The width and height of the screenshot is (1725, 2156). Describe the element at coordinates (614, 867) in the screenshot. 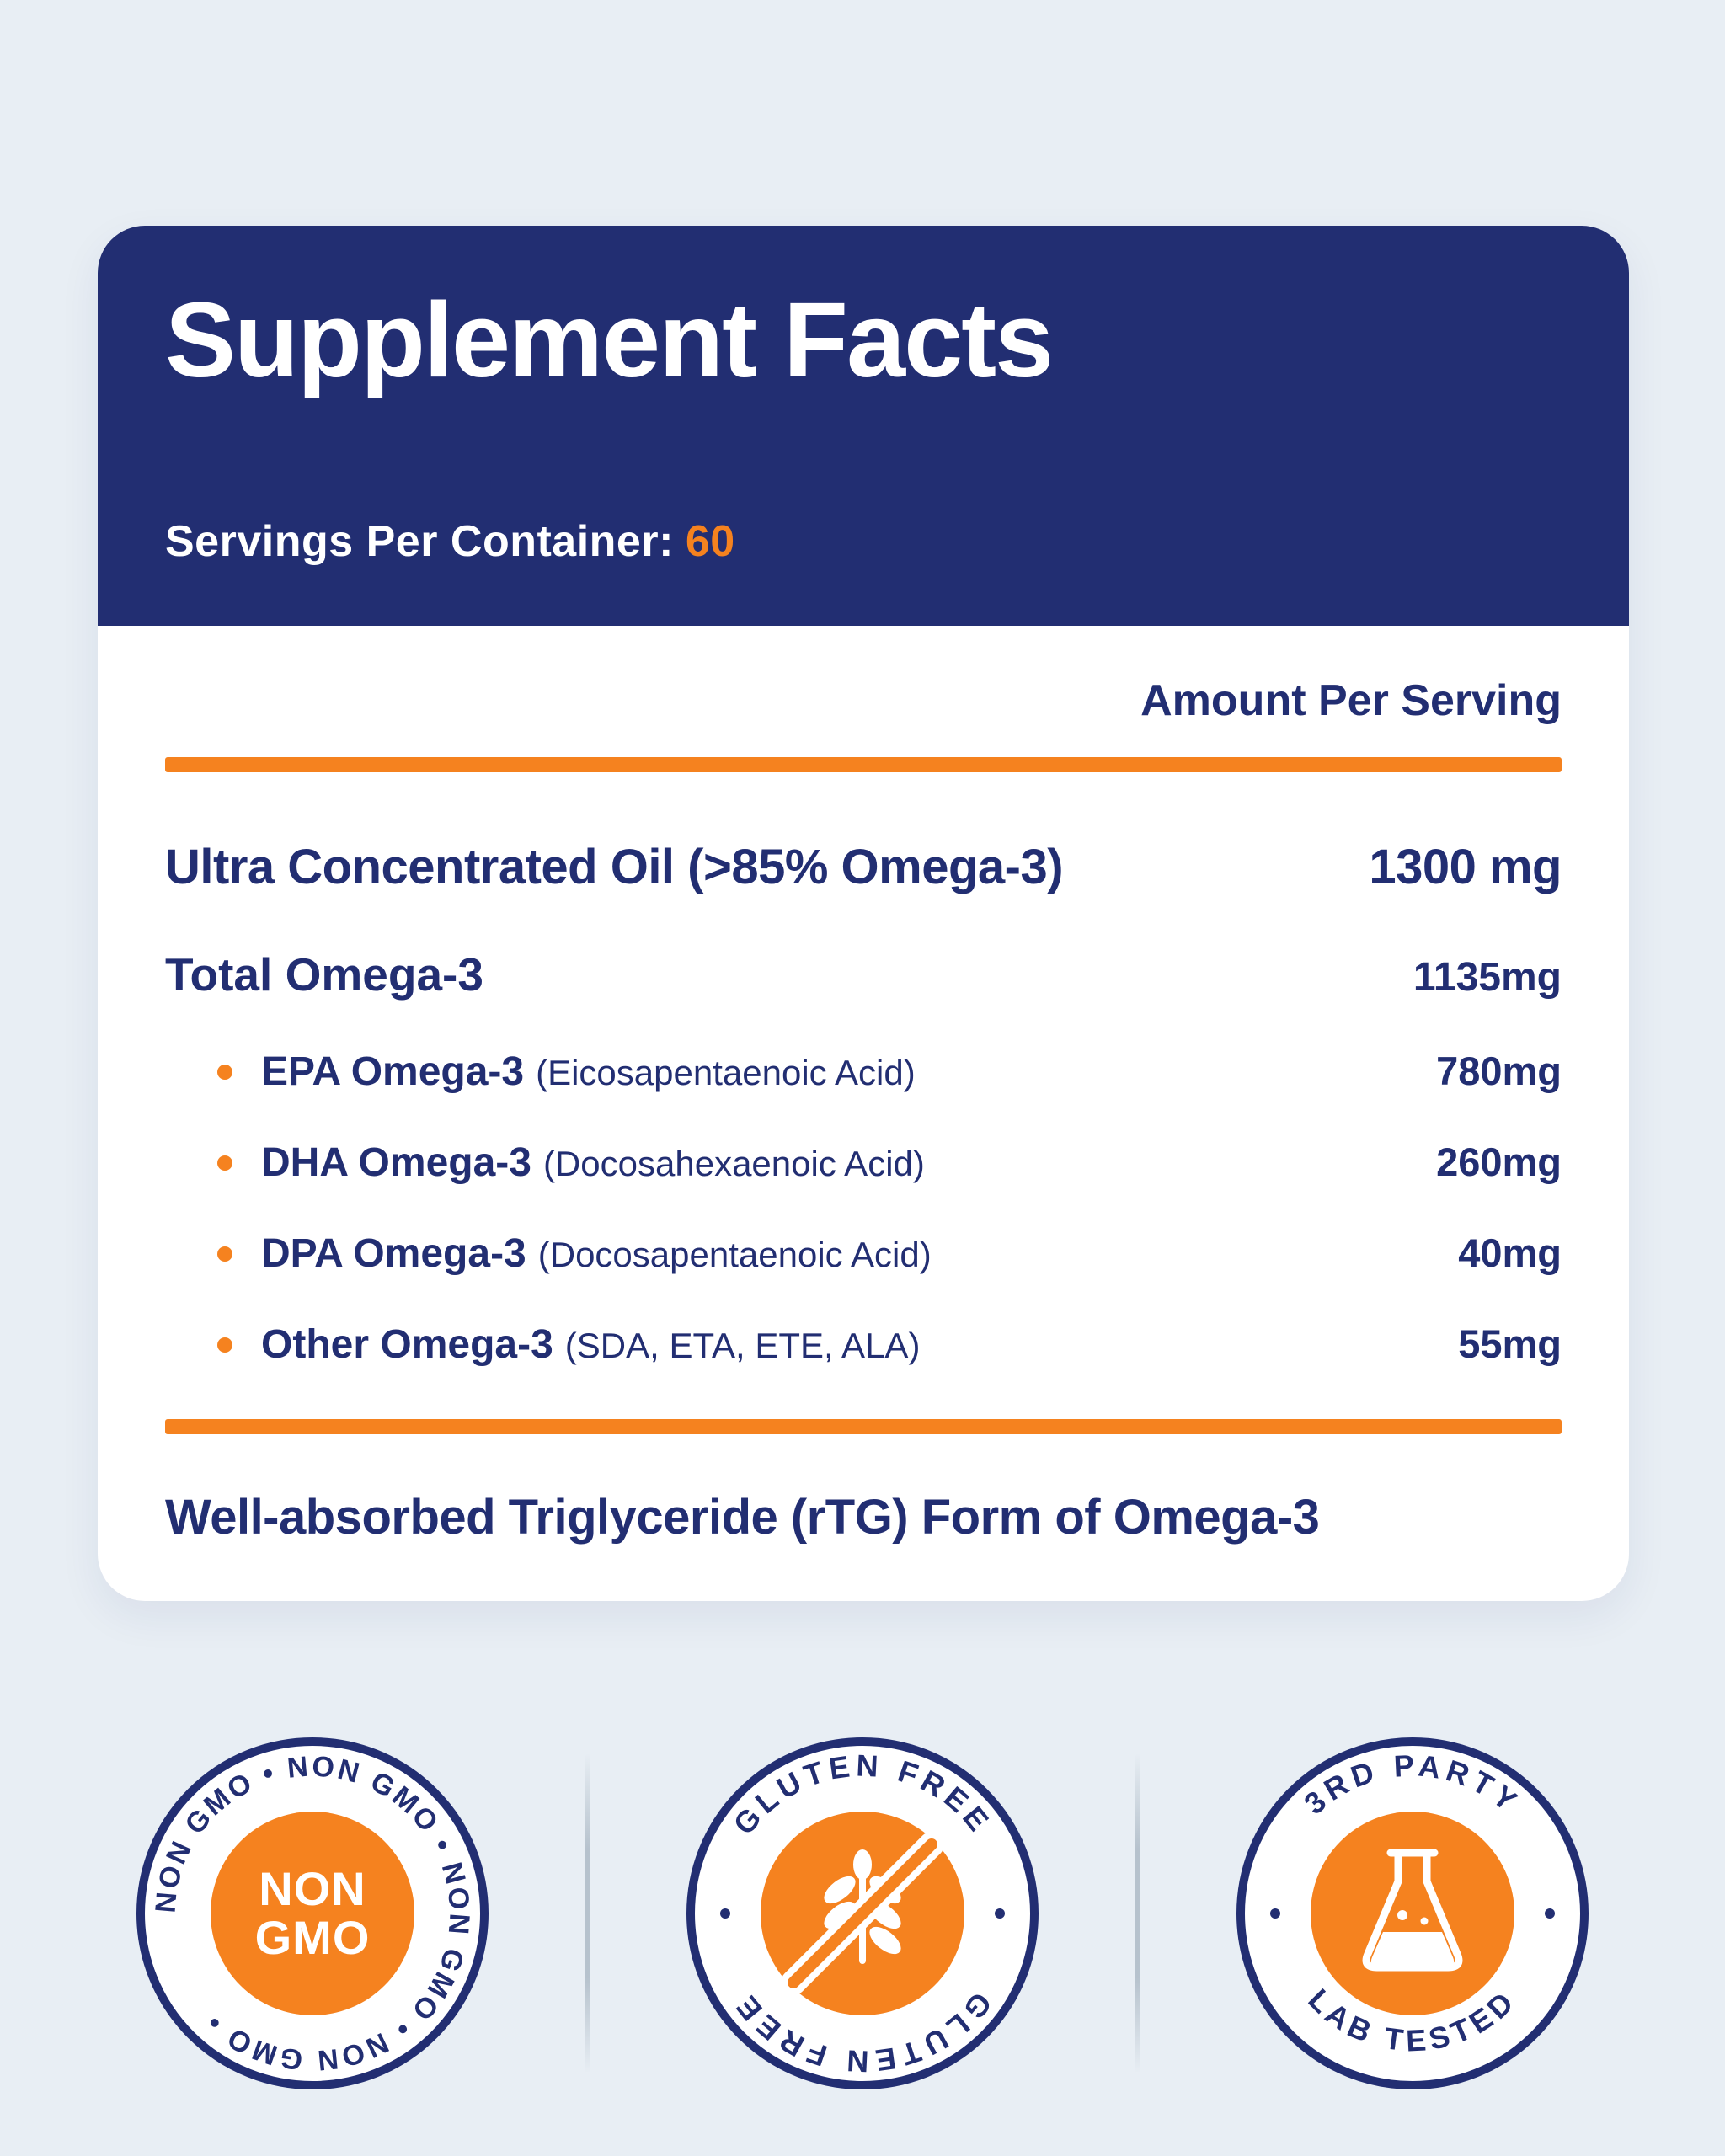

I see `main-ingredient-name: Ultra Concentrated Oil (>85% Omega-3)` at that location.